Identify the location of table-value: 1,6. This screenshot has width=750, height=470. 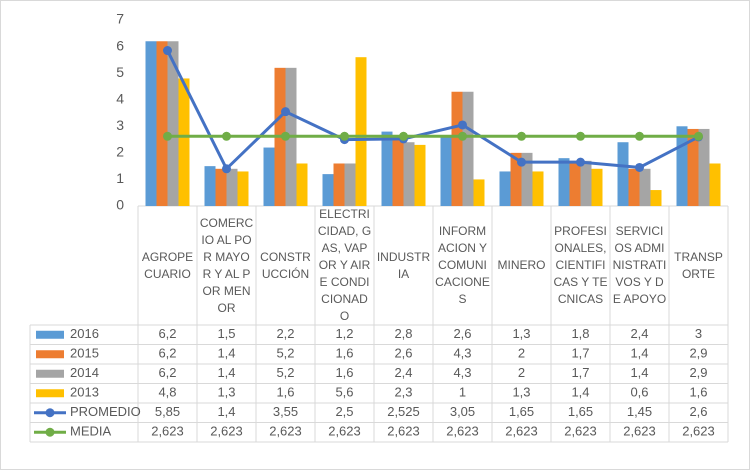
(285, 392).